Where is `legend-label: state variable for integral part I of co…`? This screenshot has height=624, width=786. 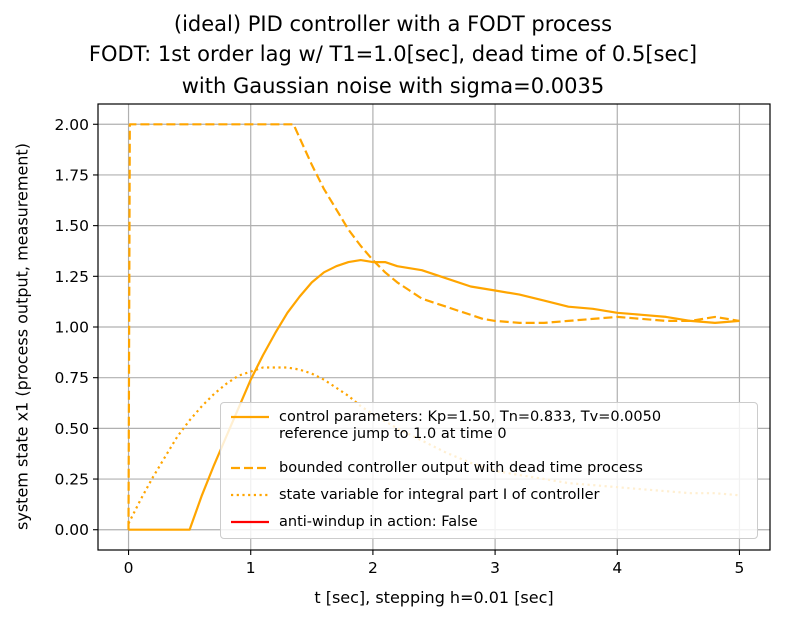 legend-label: state variable for integral part I of co… is located at coordinates (439, 495).